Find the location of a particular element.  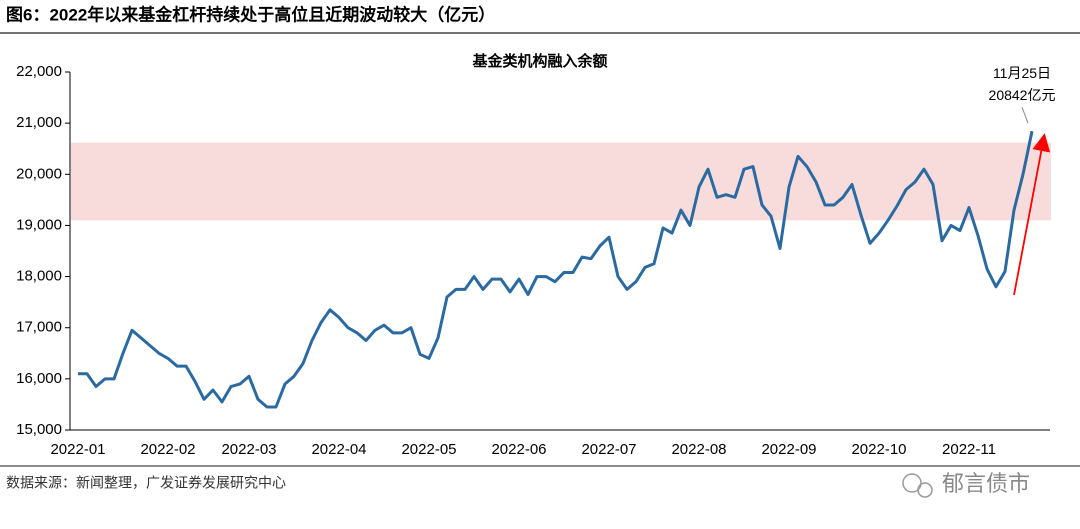

annotation-leader is located at coordinates (1025, 115).